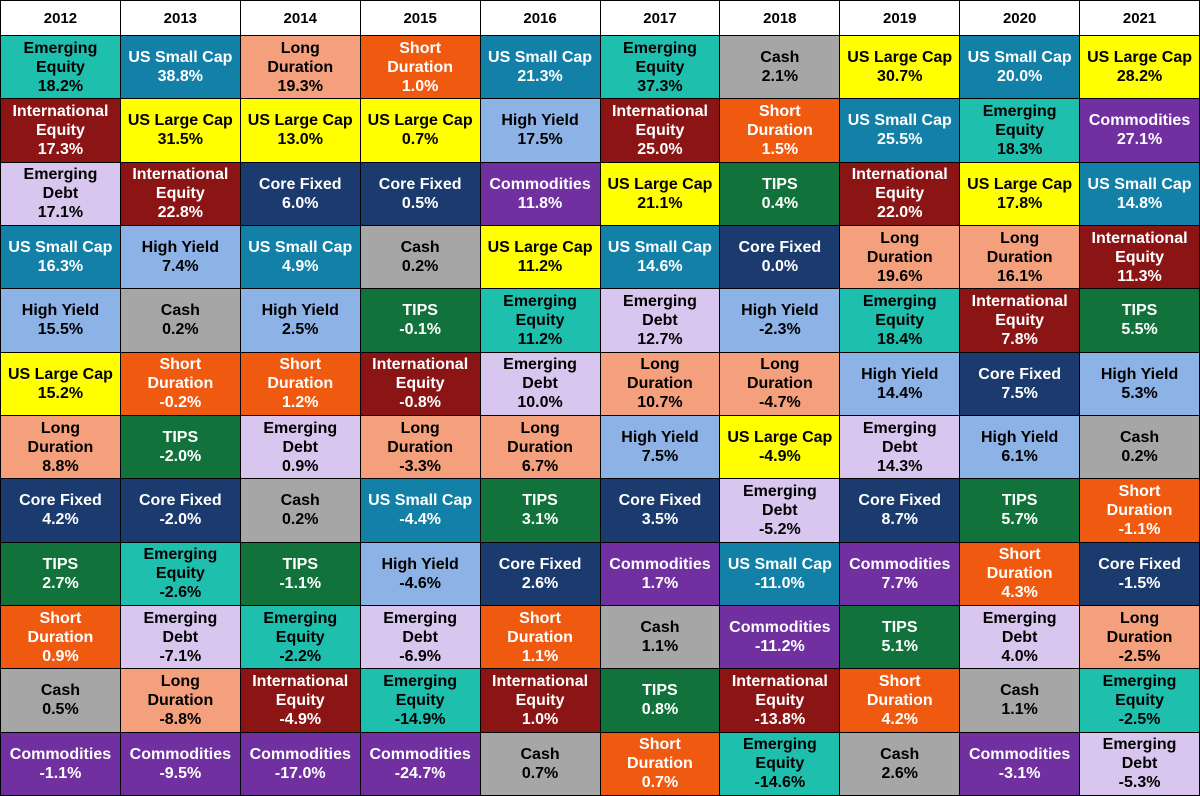 This screenshot has height=796, width=1200. I want to click on asset-return-value: 16.3%, so click(60, 267).